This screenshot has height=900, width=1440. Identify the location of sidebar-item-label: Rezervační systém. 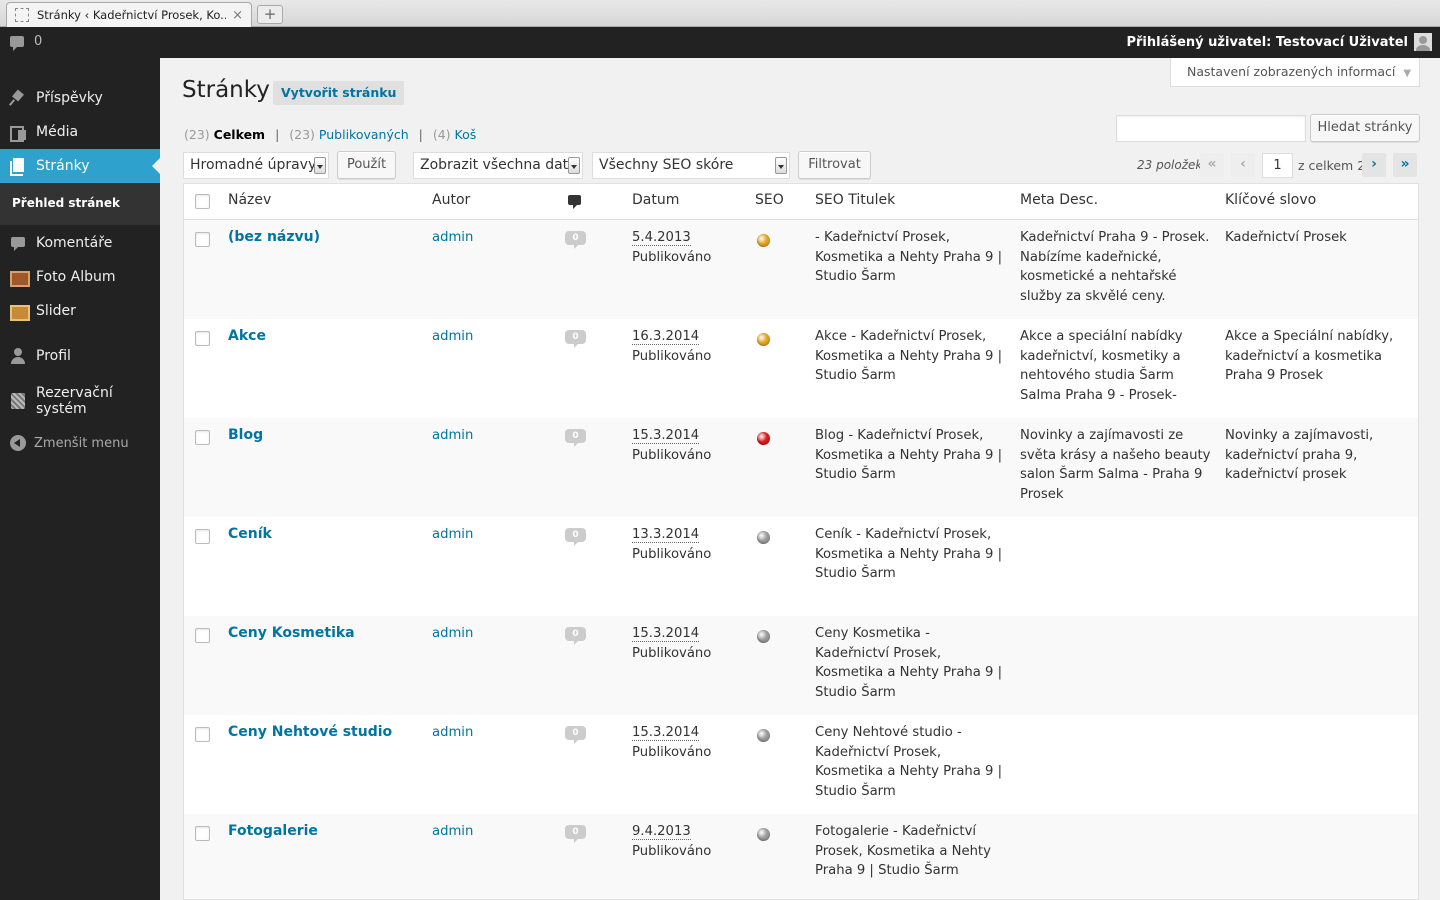
(74, 401).